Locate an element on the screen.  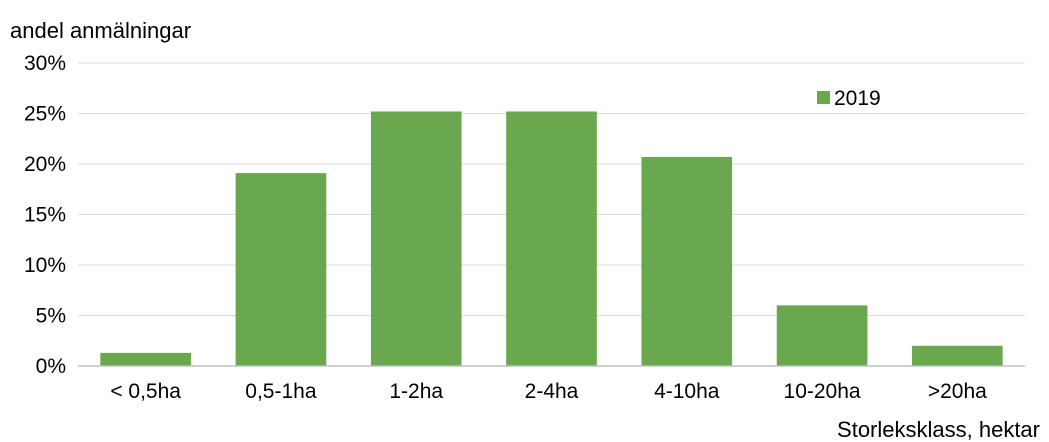
x-tick-label: 10-20ha is located at coordinates (822, 391).